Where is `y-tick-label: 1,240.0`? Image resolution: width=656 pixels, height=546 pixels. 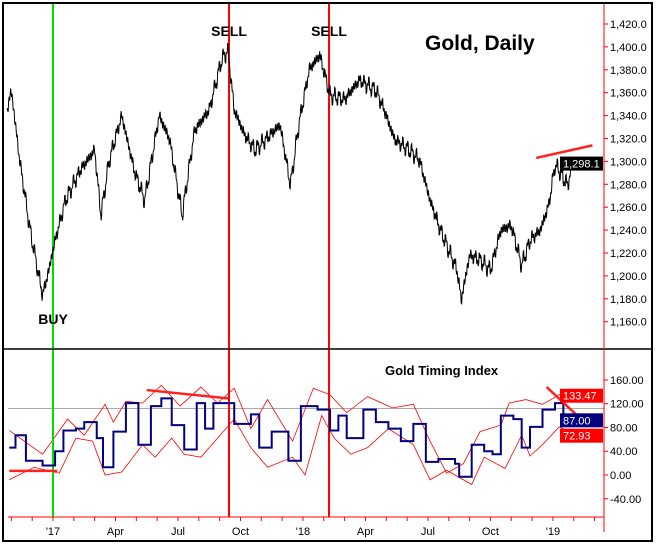 y-tick-label: 1,240.0 is located at coordinates (628, 231).